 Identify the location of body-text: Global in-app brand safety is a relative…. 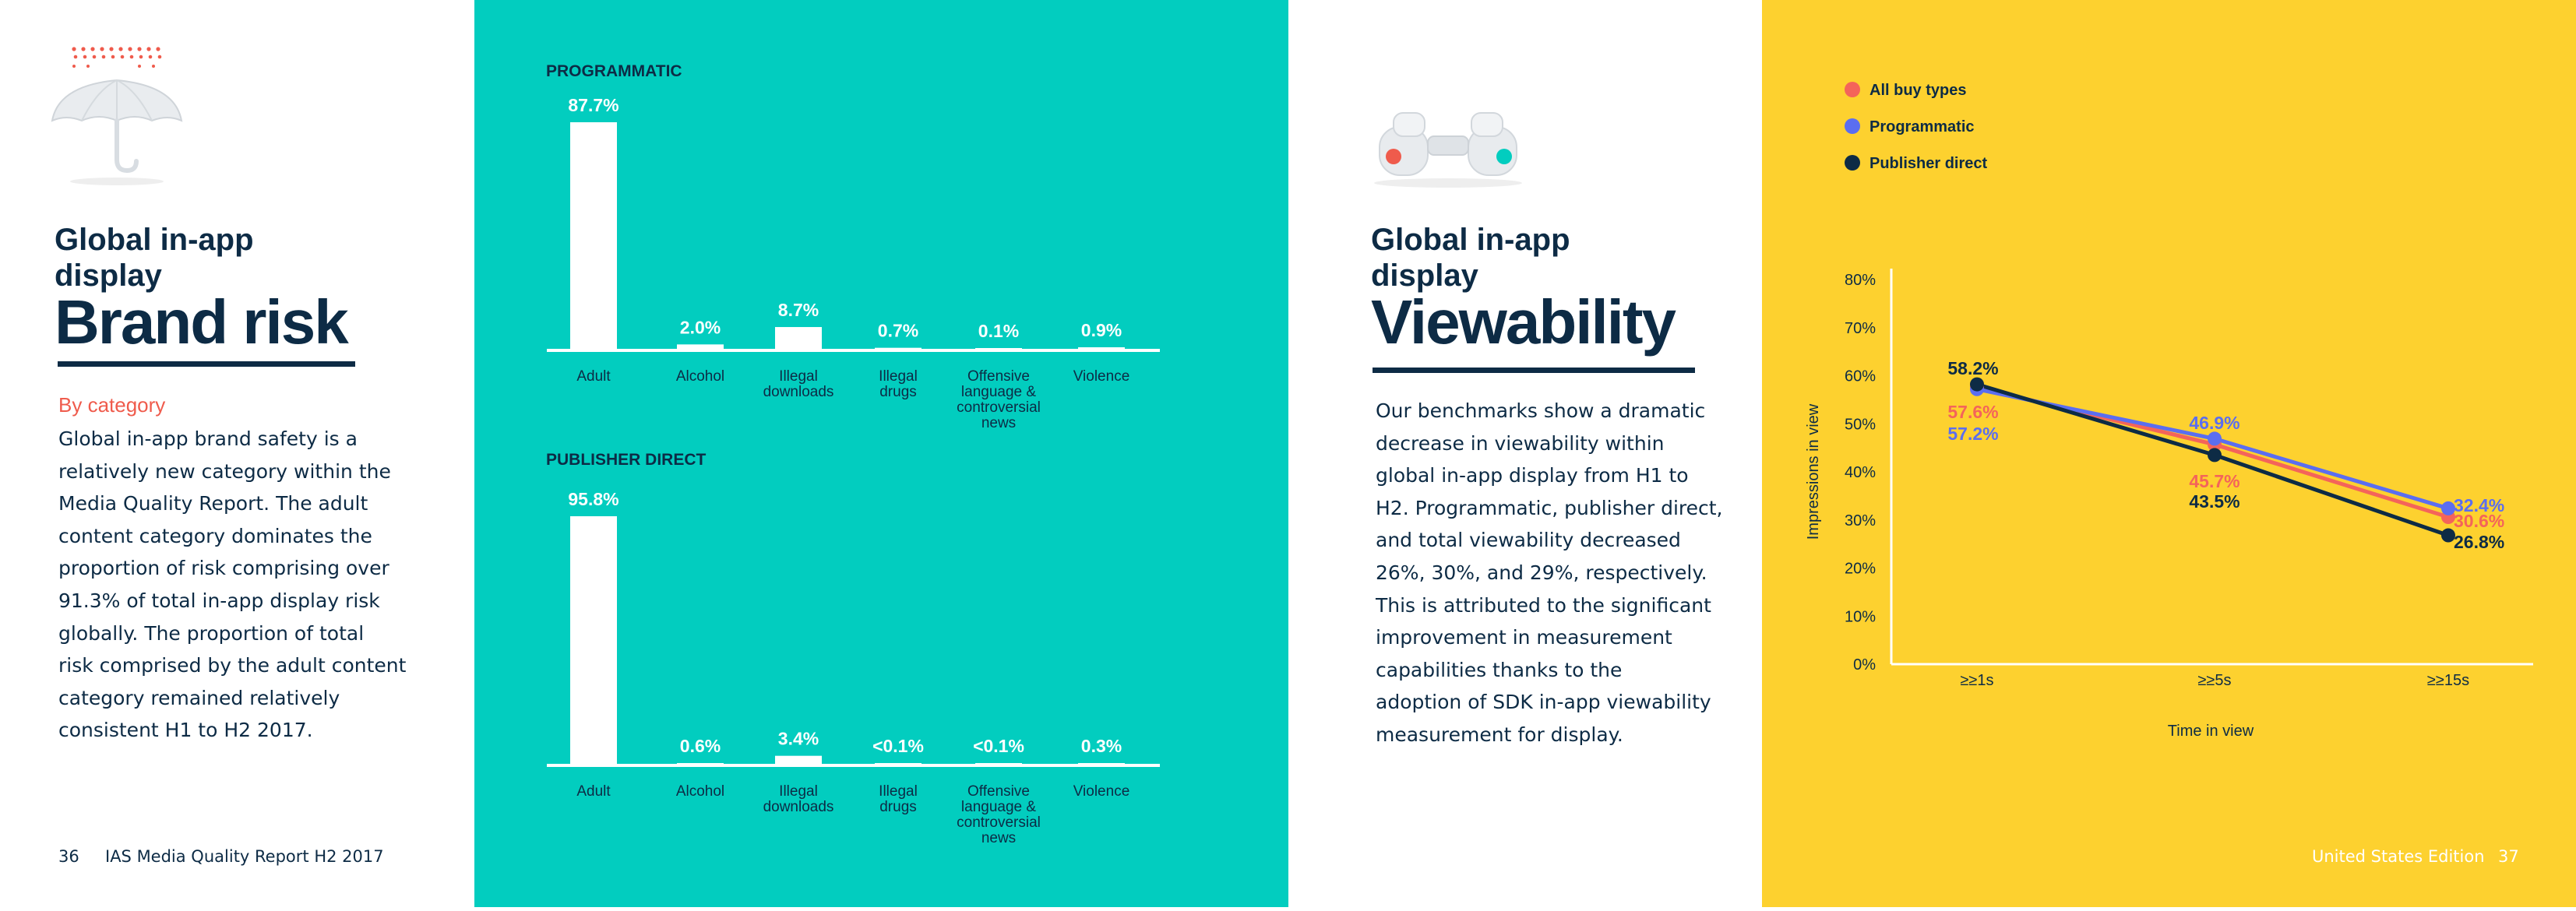
(241, 585).